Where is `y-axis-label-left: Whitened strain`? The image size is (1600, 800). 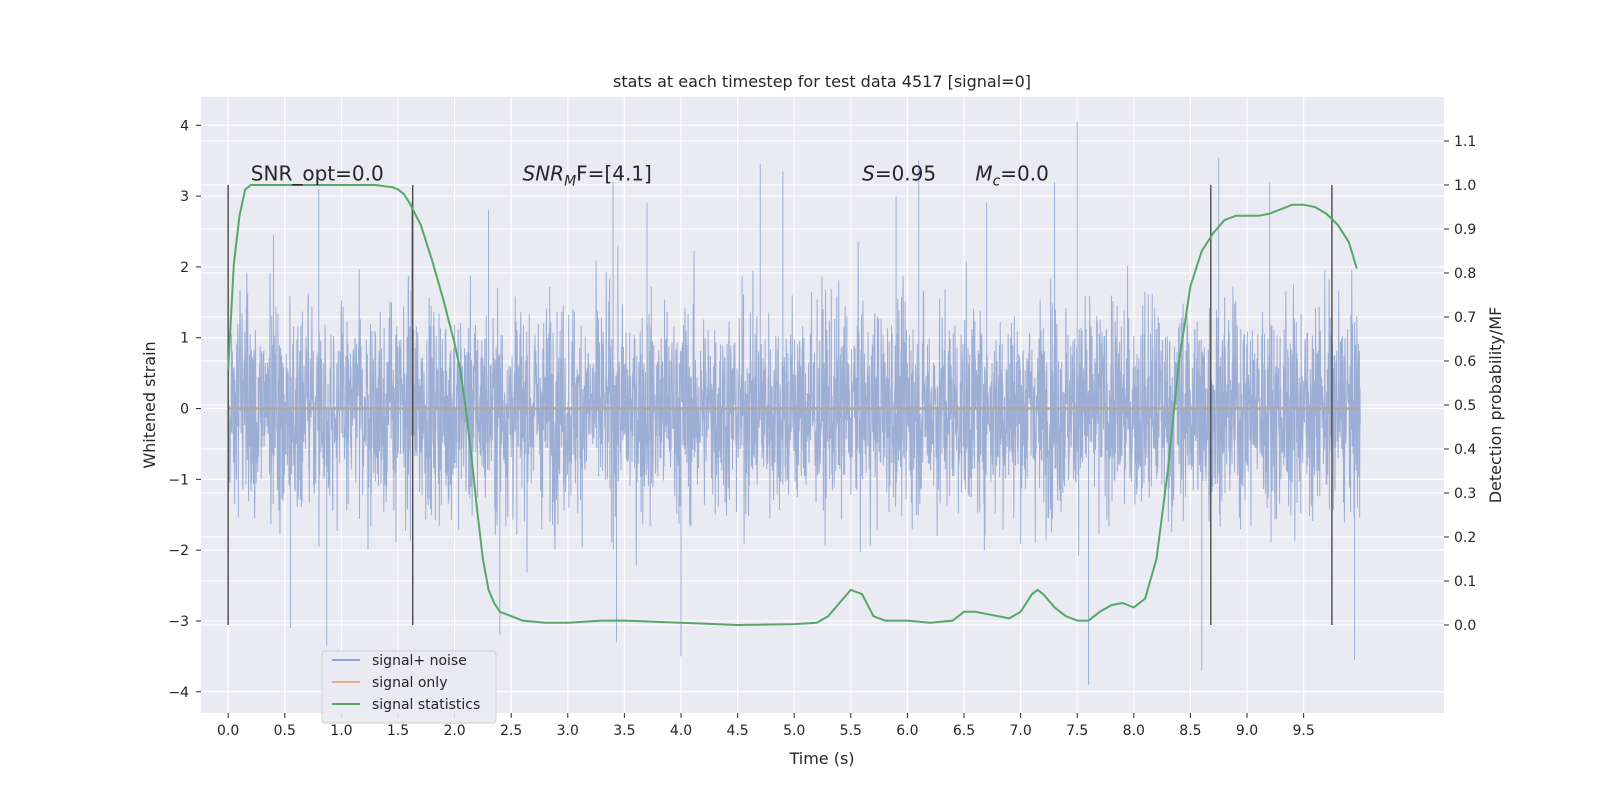 y-axis-label-left: Whitened strain is located at coordinates (149, 404).